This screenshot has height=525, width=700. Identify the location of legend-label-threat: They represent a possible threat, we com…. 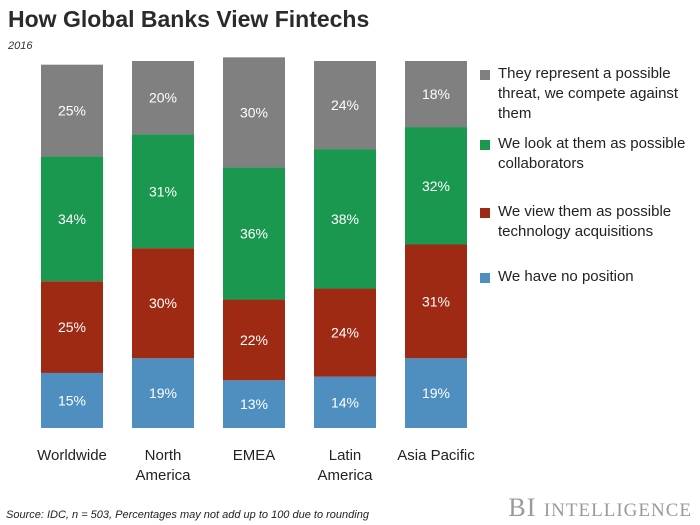
(588, 93).